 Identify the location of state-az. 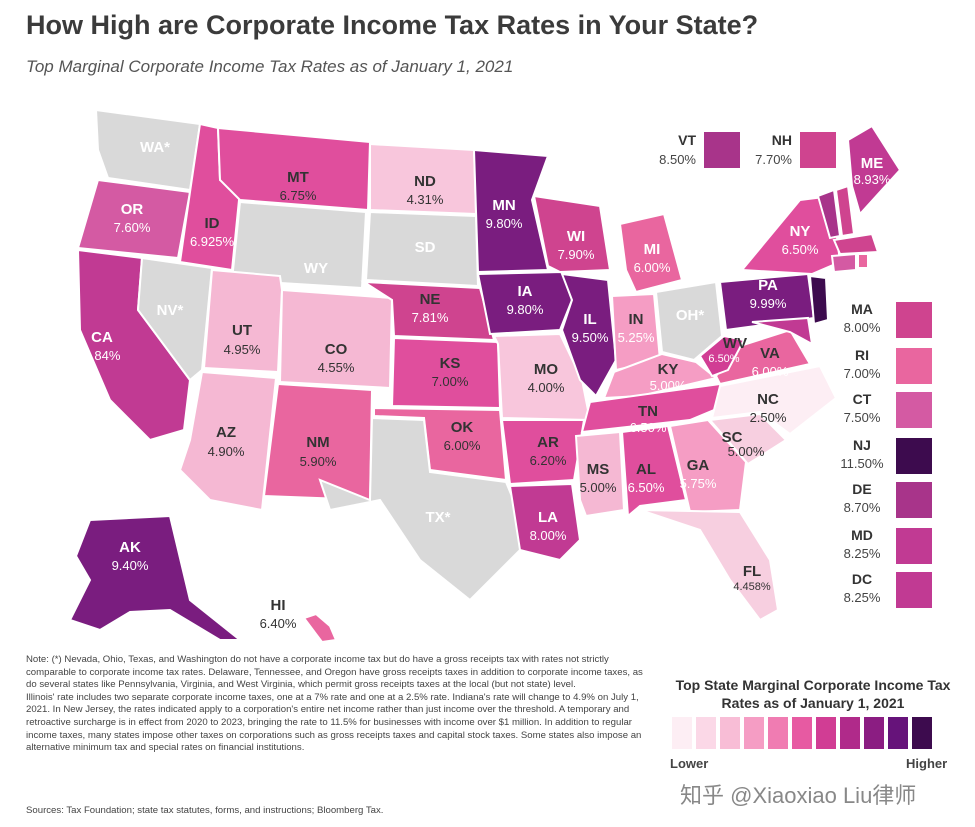
(228, 441).